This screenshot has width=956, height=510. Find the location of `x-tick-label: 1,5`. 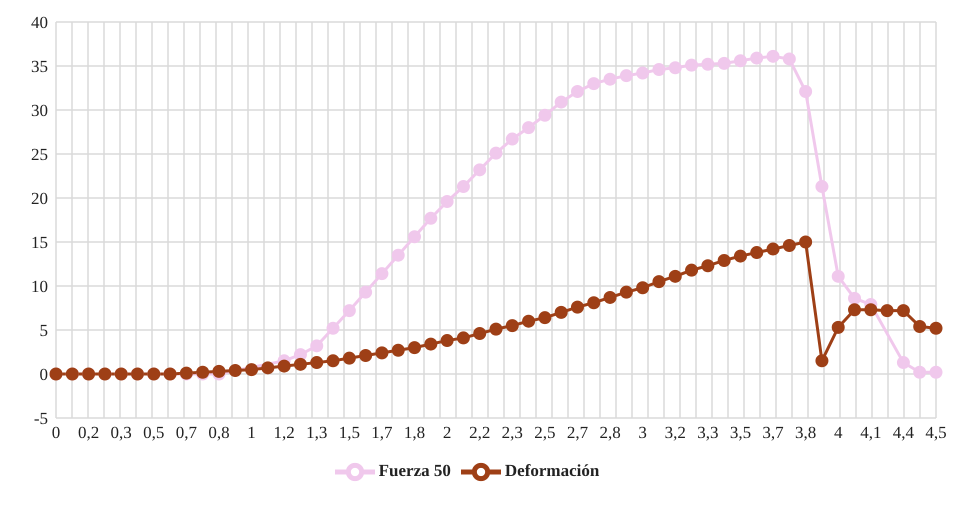

x-tick-label: 1,5 is located at coordinates (349, 432).